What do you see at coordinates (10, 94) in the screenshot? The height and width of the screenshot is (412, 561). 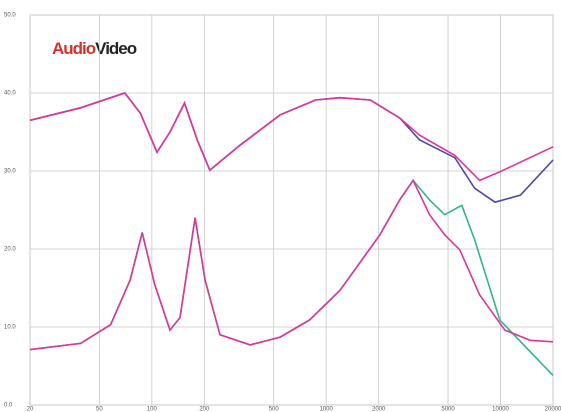 I see `y-tick-label: 40.0` at bounding box center [10, 94].